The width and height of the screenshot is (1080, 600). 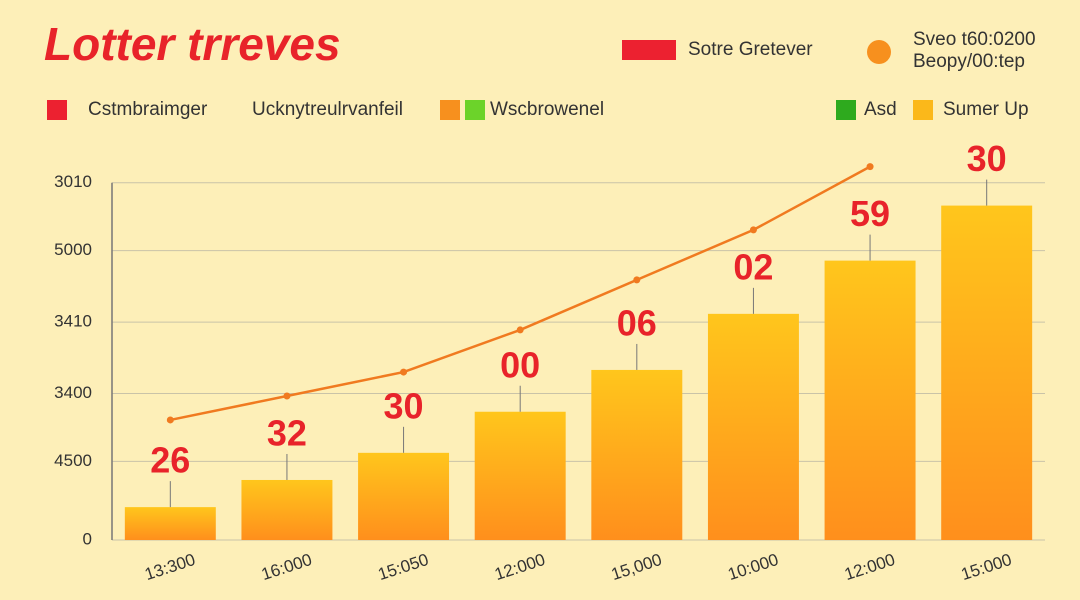 I want to click on legend-label: Sumer Up, so click(x=986, y=109).